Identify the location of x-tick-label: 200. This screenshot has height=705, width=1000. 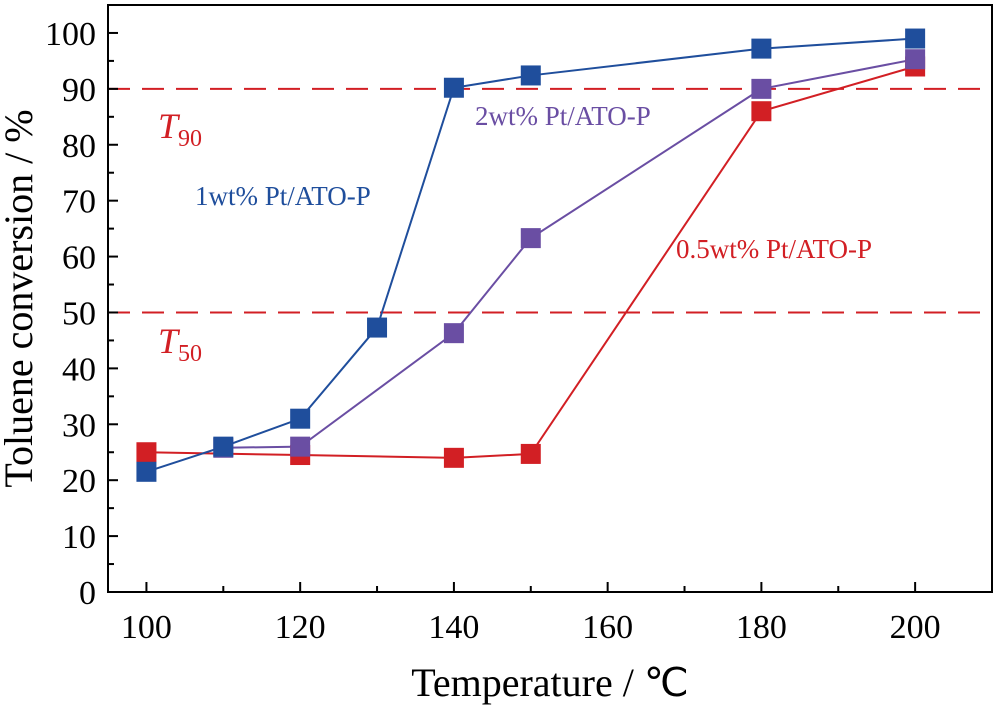
(915, 627).